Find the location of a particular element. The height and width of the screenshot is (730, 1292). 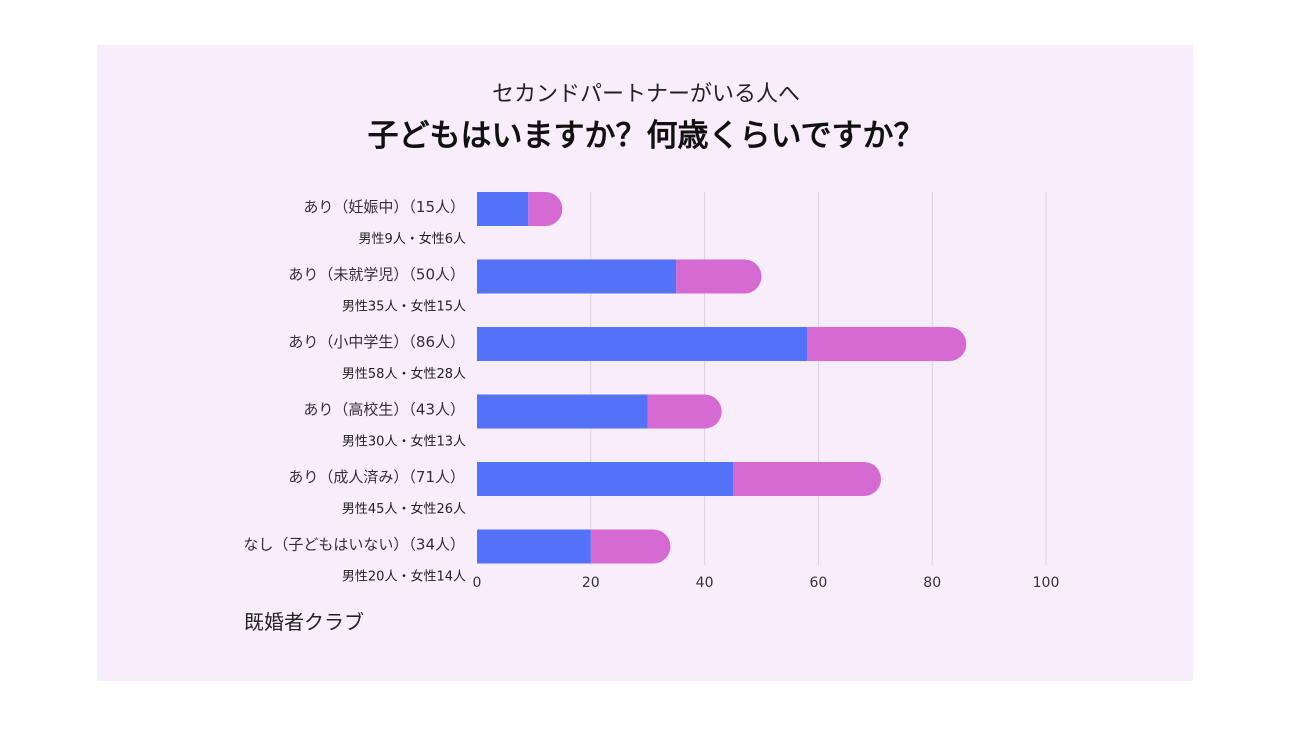

category-breakdown-label: 男性45人・女性26人 is located at coordinates (404, 509).